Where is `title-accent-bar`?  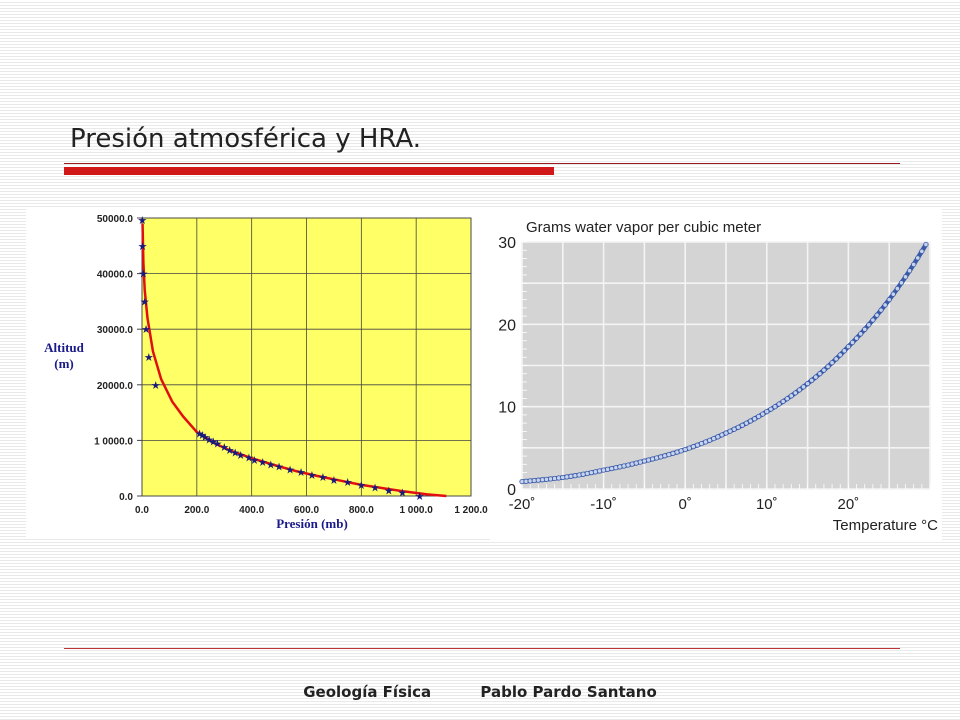 title-accent-bar is located at coordinates (309, 171).